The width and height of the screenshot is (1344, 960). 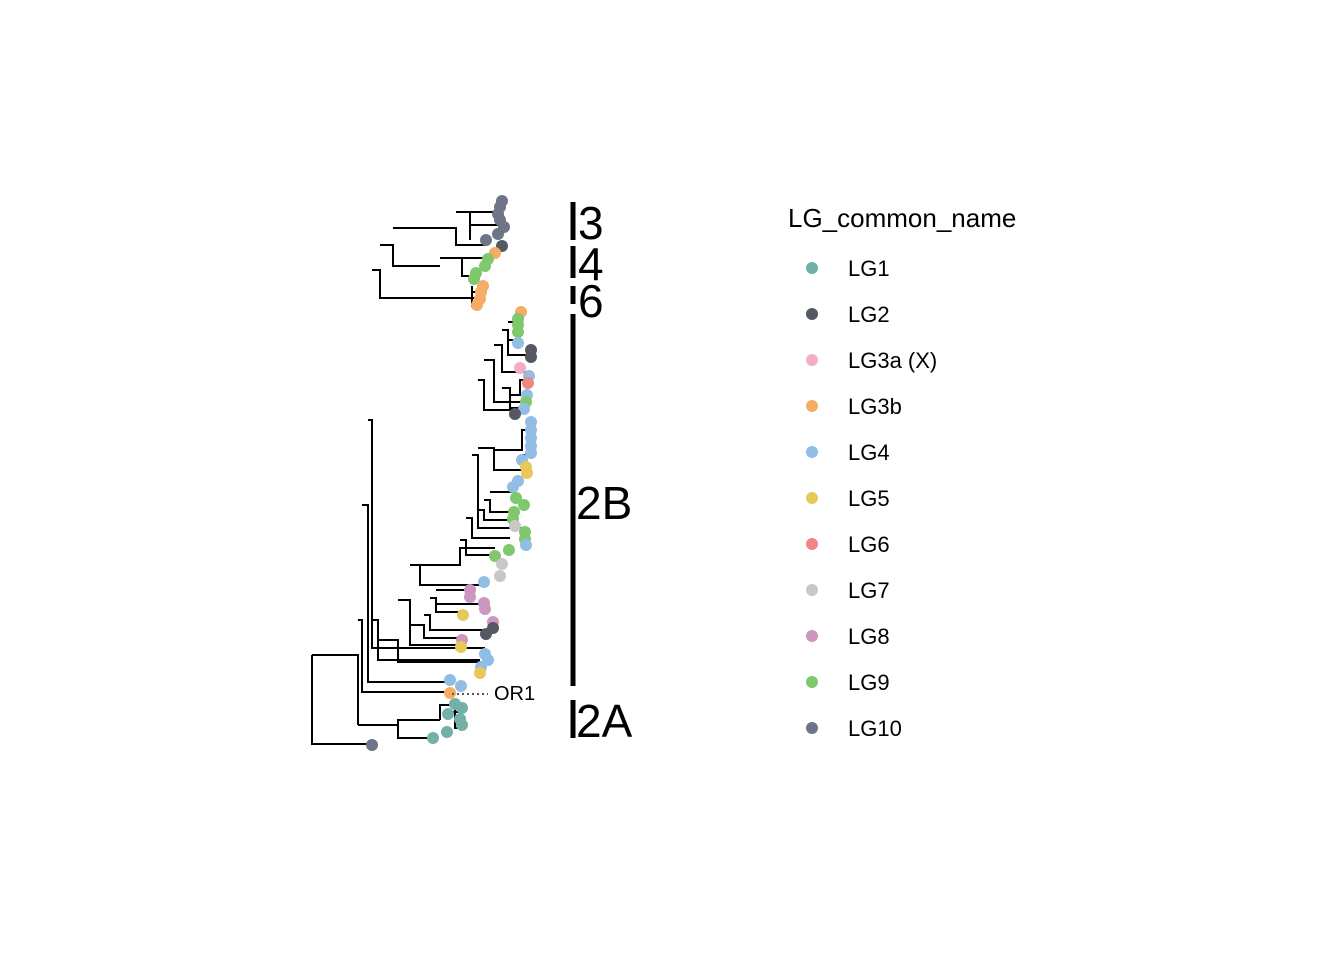 I want to click on clade-label-2a: 2A, so click(x=604, y=721).